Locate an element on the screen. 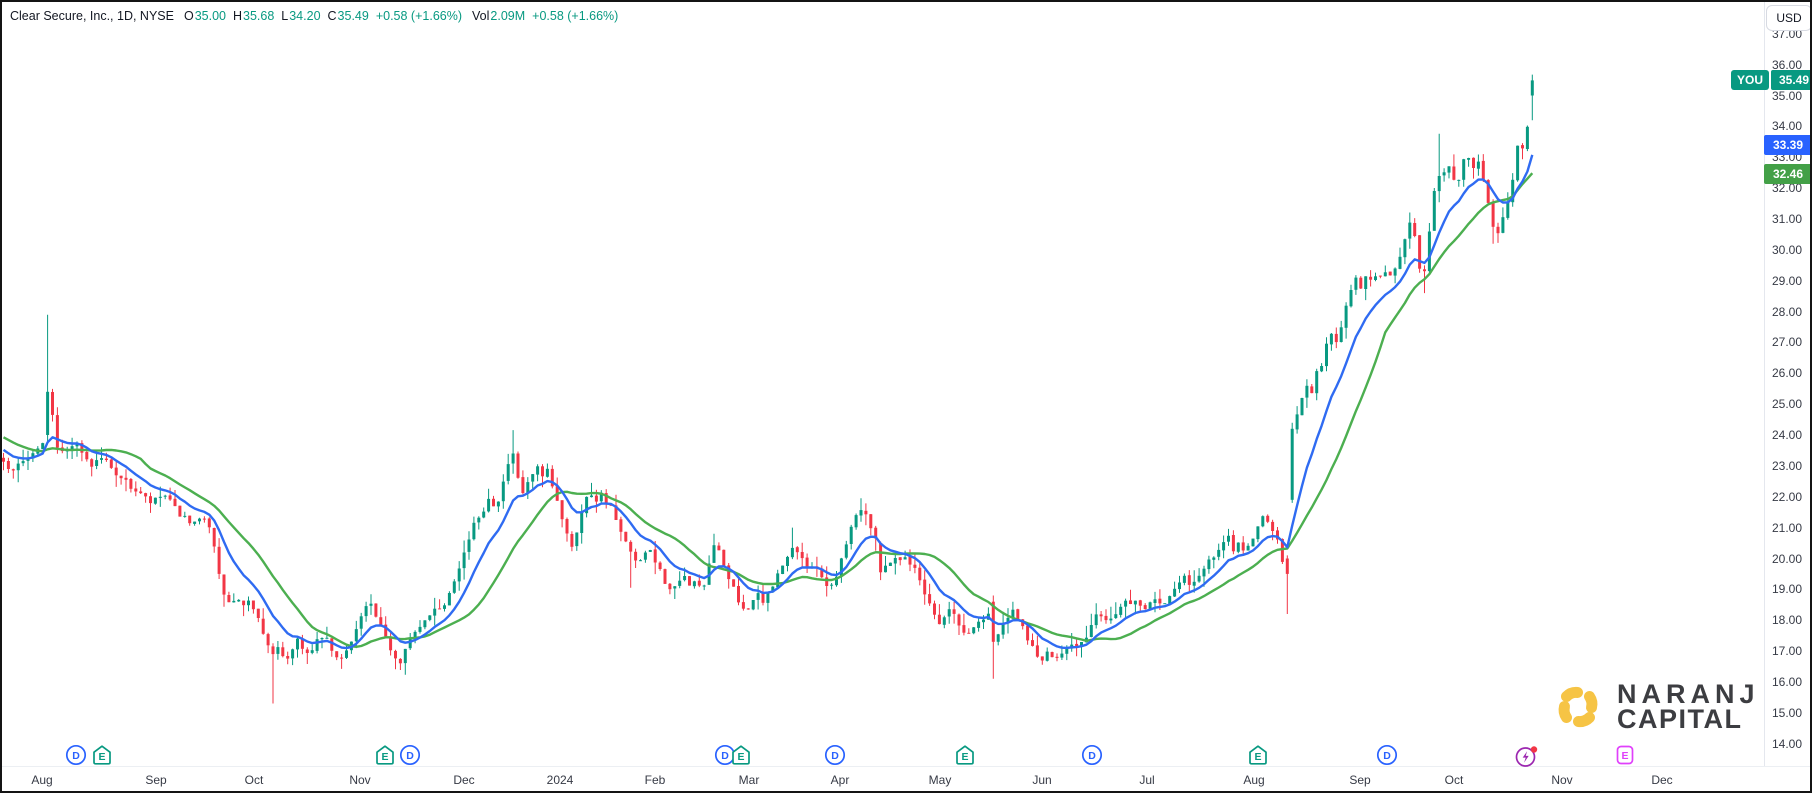  high-value: H35.68 is located at coordinates (253, 16).